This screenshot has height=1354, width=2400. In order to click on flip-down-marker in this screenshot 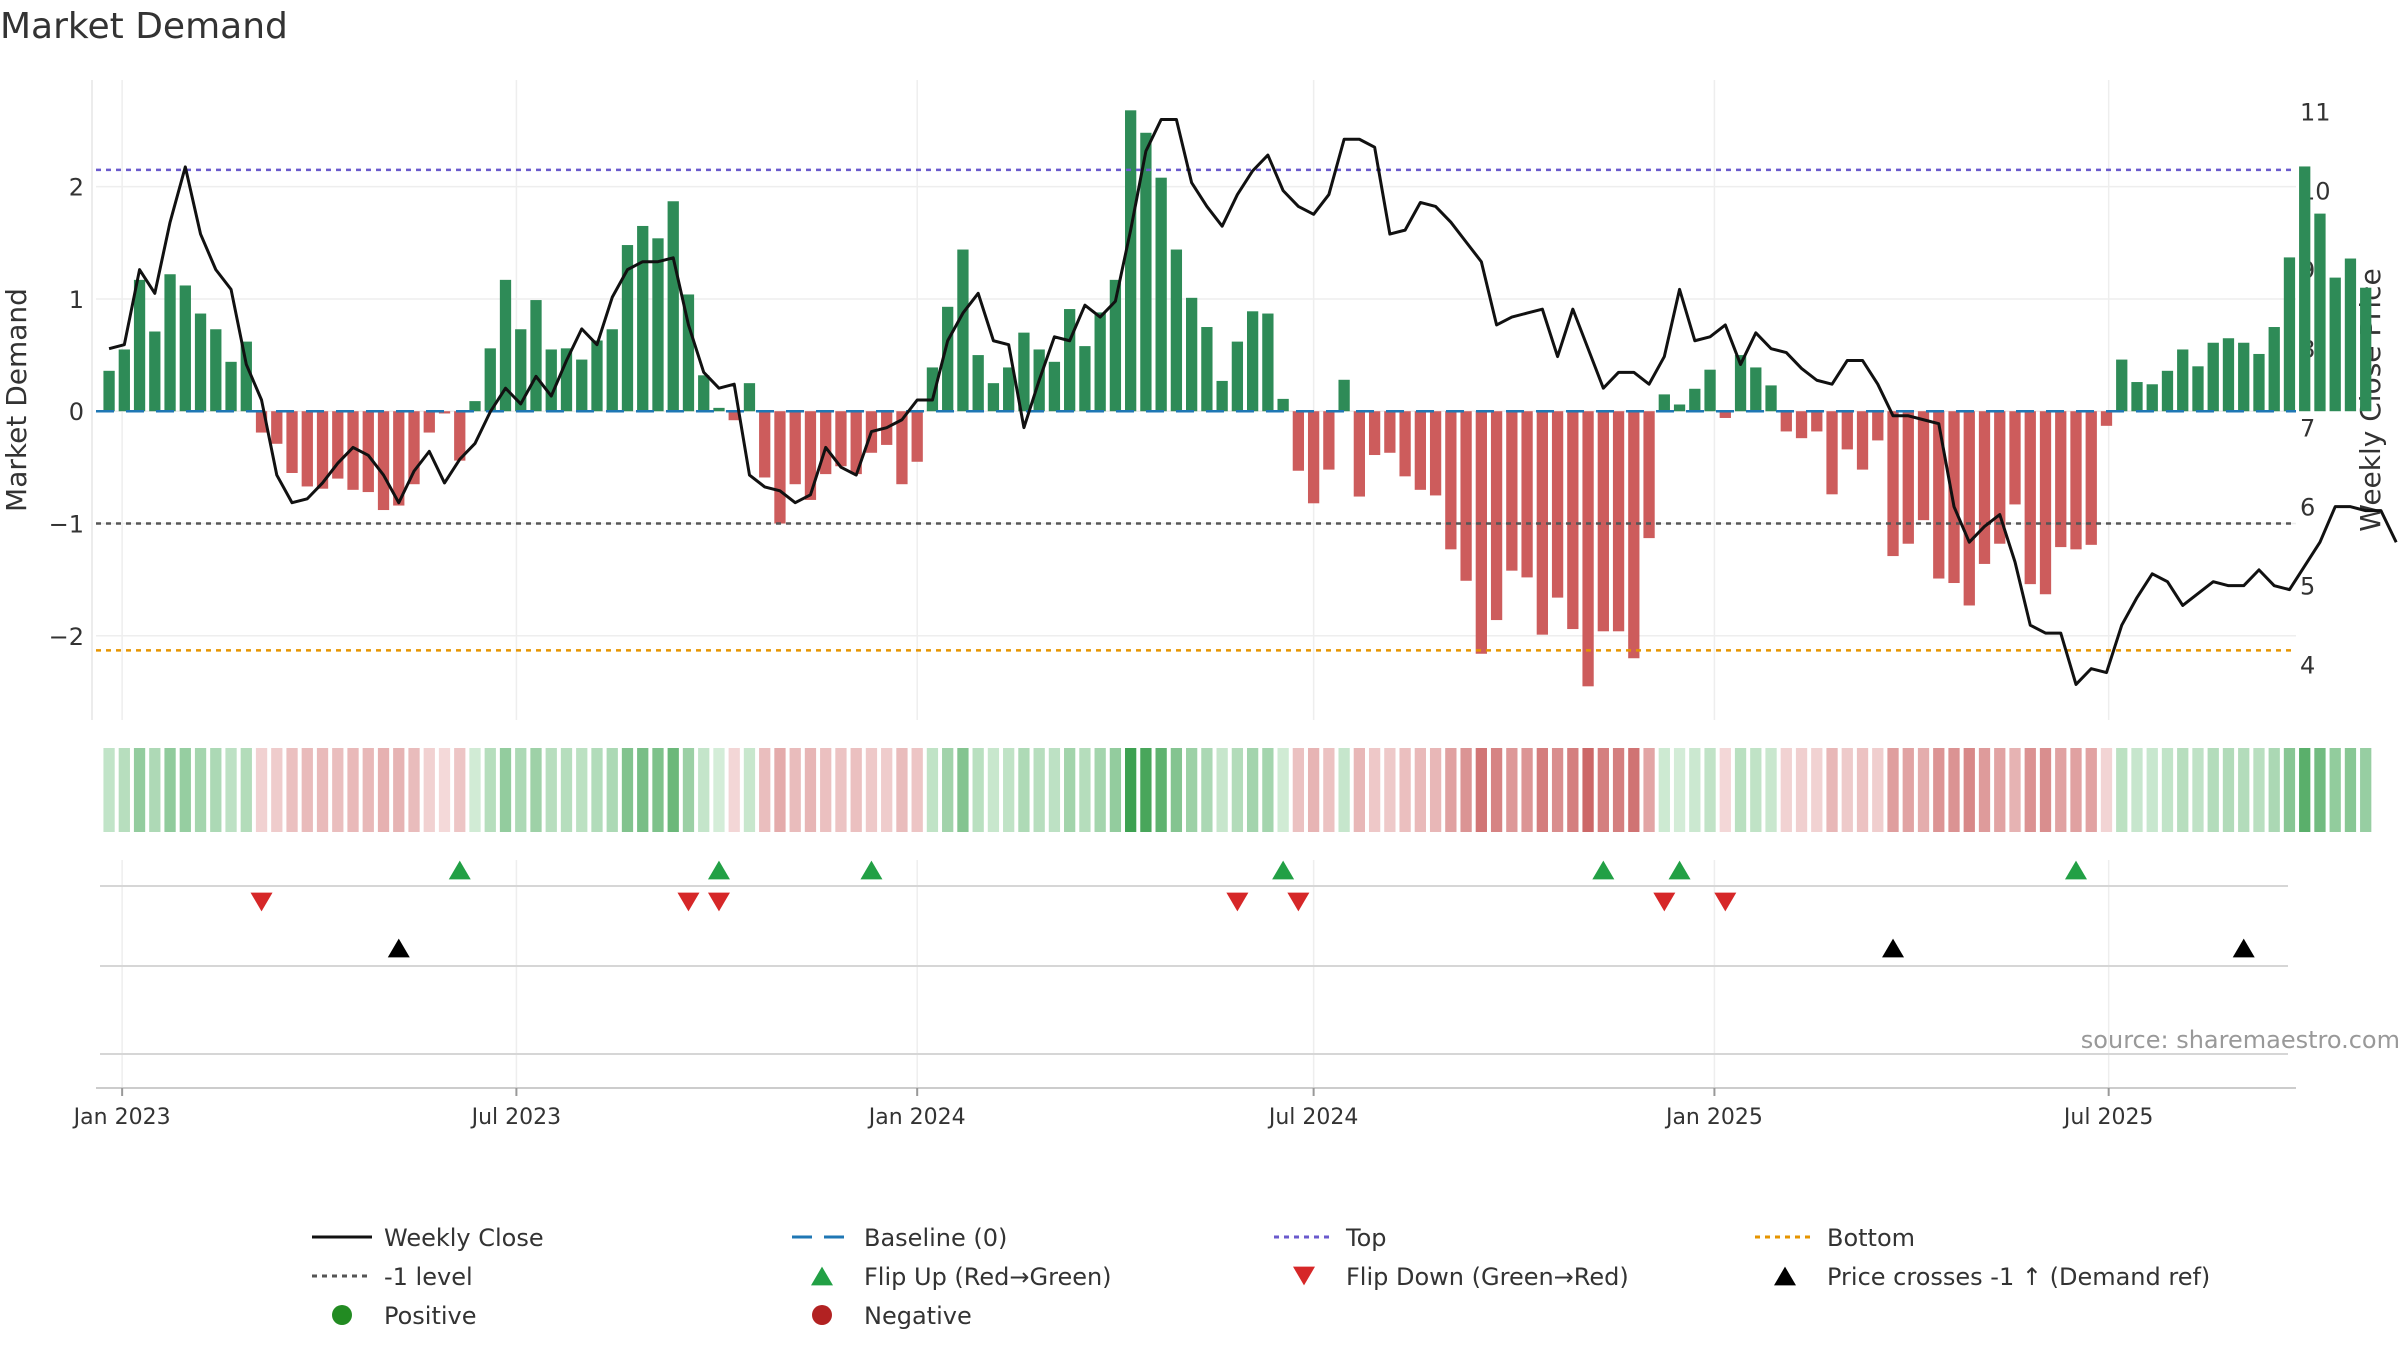, I will do `click(688, 902)`.